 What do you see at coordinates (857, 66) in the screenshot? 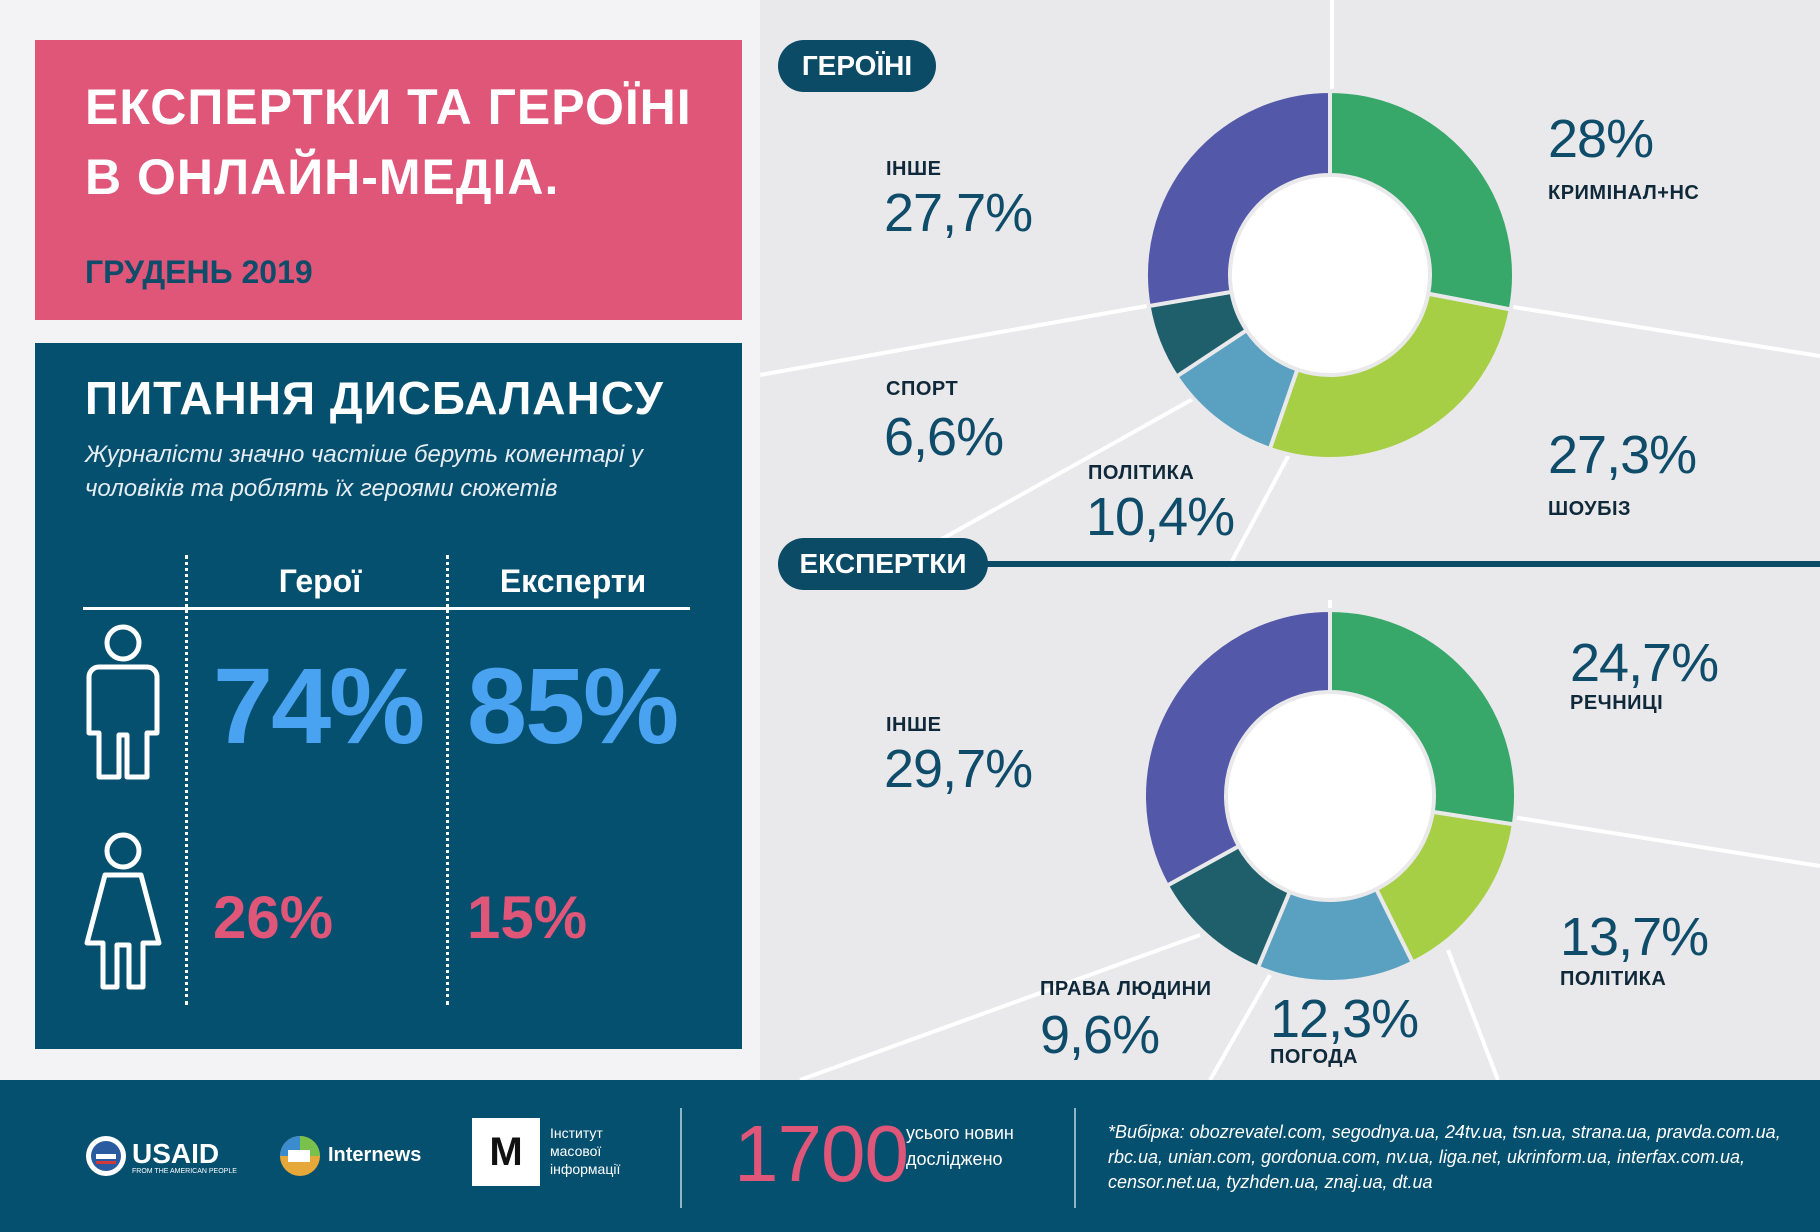
I see `heroines-label: ГЕРОЇНІ` at bounding box center [857, 66].